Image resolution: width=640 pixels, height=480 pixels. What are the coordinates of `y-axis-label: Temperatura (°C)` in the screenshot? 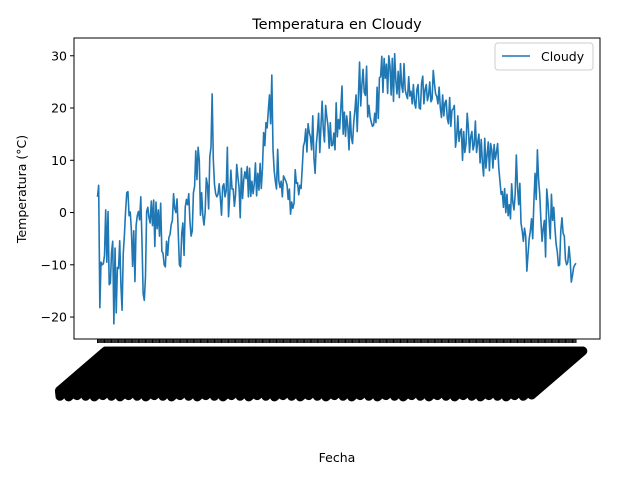 It's located at (21, 189).